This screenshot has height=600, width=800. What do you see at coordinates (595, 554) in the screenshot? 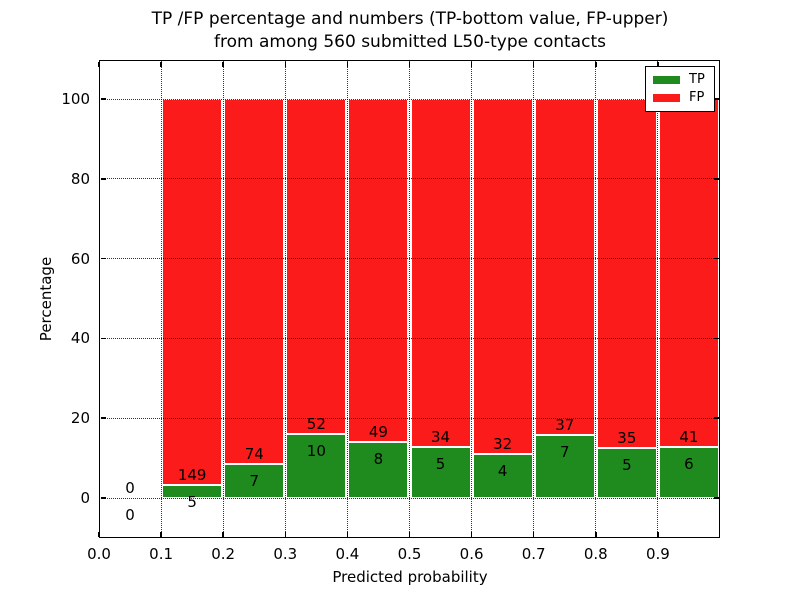
I see `x-tick-label: 0.8` at bounding box center [595, 554].